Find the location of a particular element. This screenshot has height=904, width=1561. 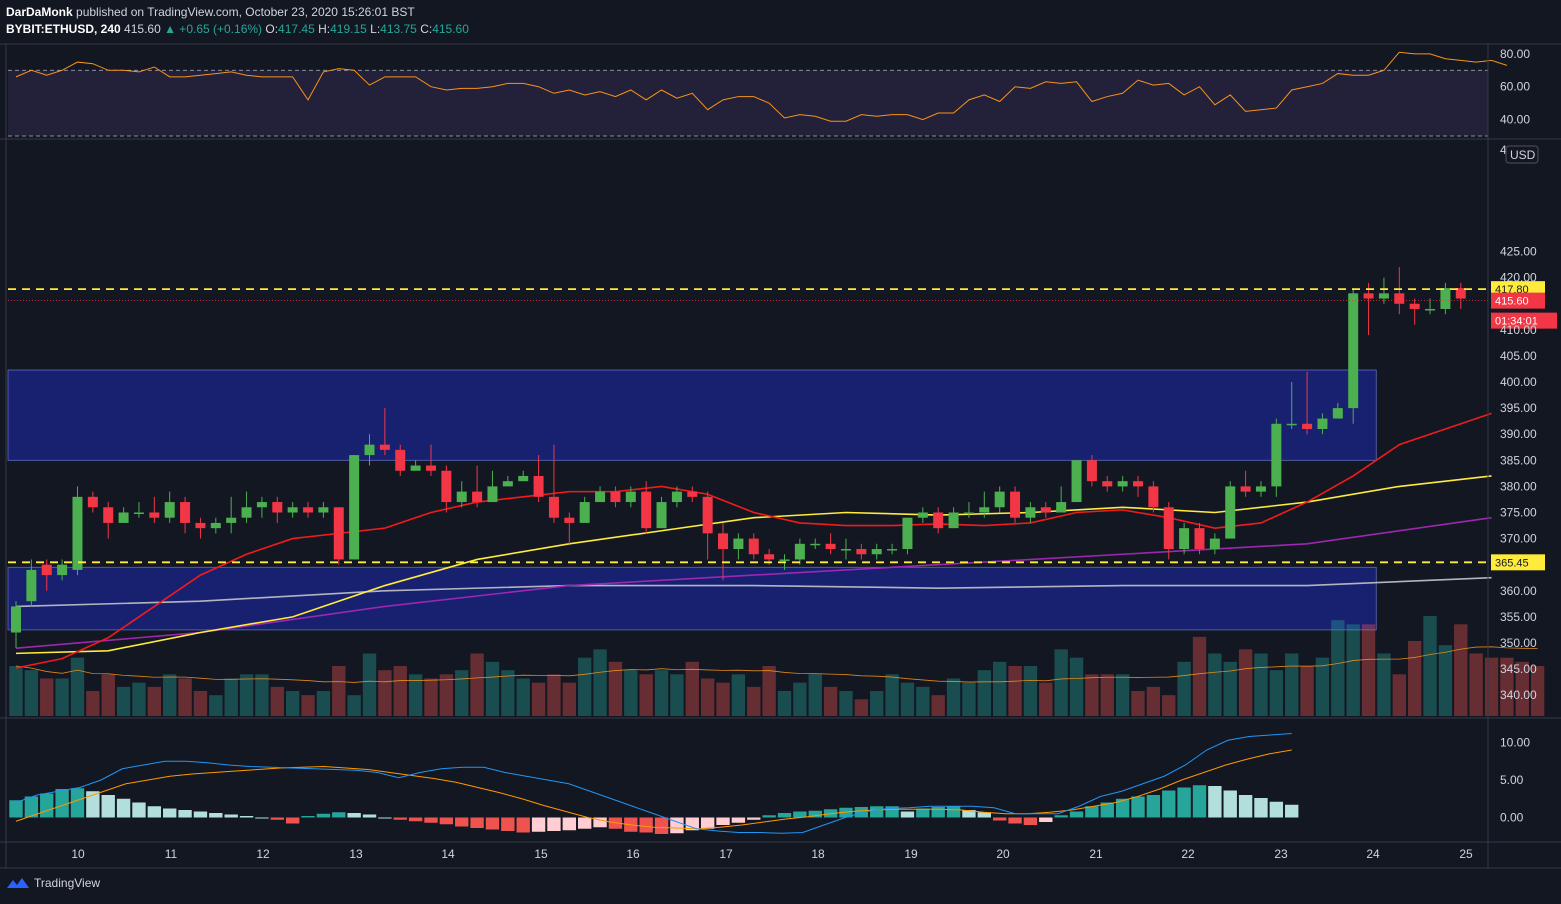

currency-badge is located at coordinates (1522, 154).